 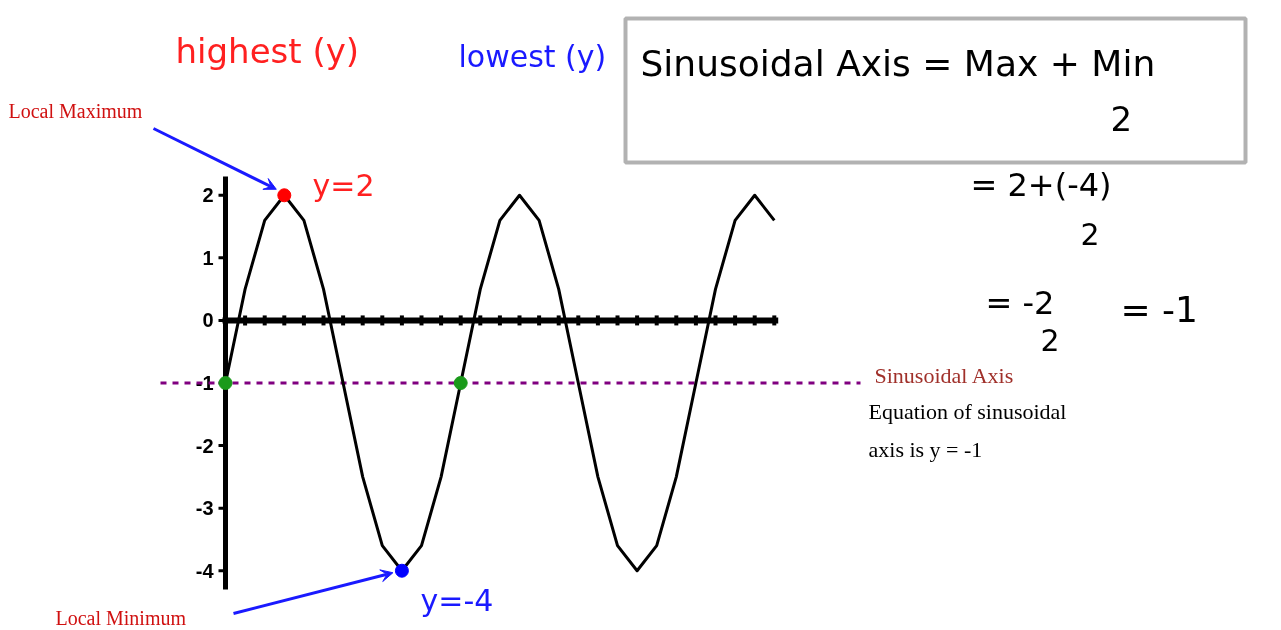 What do you see at coordinates (204, 508) in the screenshot?
I see `y-tick-label: -3` at bounding box center [204, 508].